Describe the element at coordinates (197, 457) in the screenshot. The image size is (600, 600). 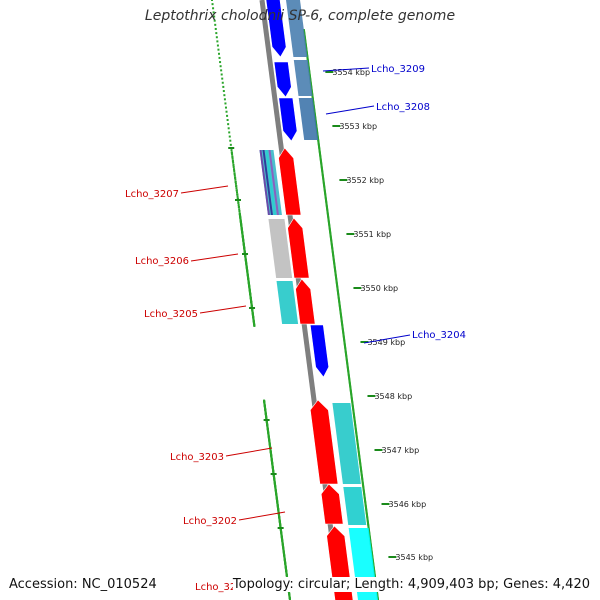
I see `gene-label: Lcho_3203` at that location.